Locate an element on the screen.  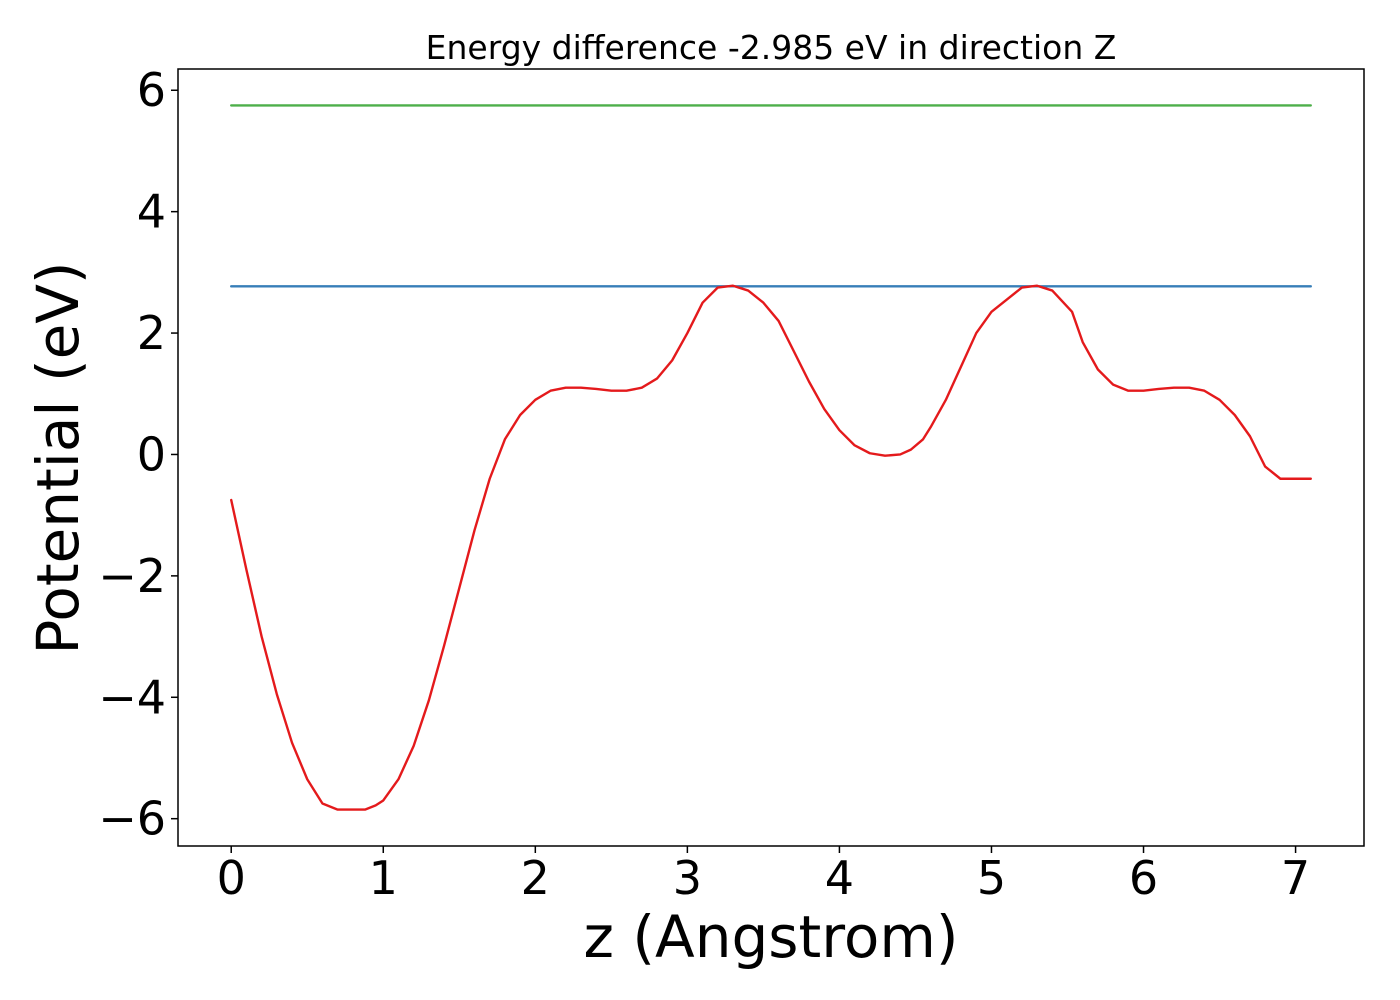
y-tick-label: 2 is located at coordinates (151, 333).